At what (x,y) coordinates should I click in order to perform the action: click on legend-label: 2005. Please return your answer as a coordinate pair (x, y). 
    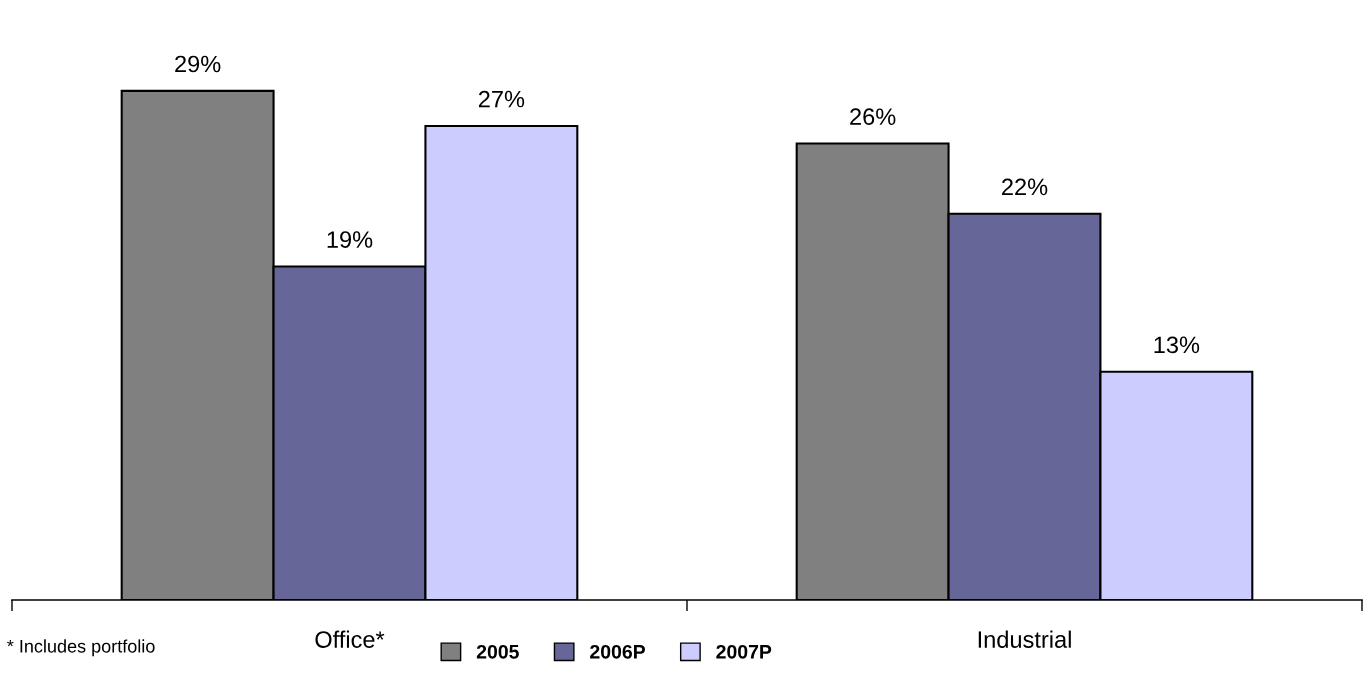
    Looking at the image, I should click on (497, 651).